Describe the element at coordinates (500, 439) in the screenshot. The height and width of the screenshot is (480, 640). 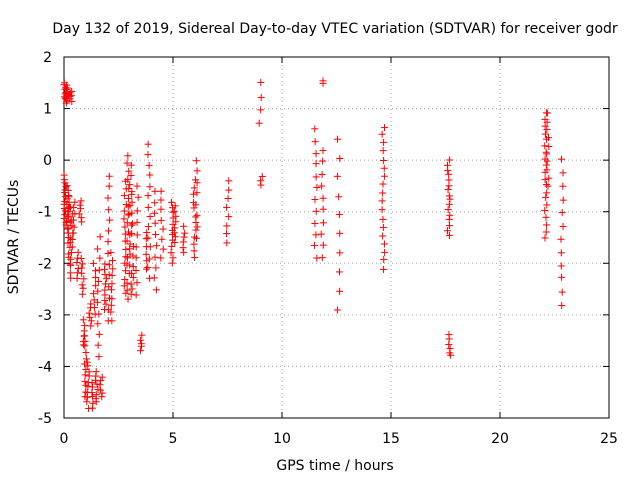
I see `x-tick-label: 20` at that location.